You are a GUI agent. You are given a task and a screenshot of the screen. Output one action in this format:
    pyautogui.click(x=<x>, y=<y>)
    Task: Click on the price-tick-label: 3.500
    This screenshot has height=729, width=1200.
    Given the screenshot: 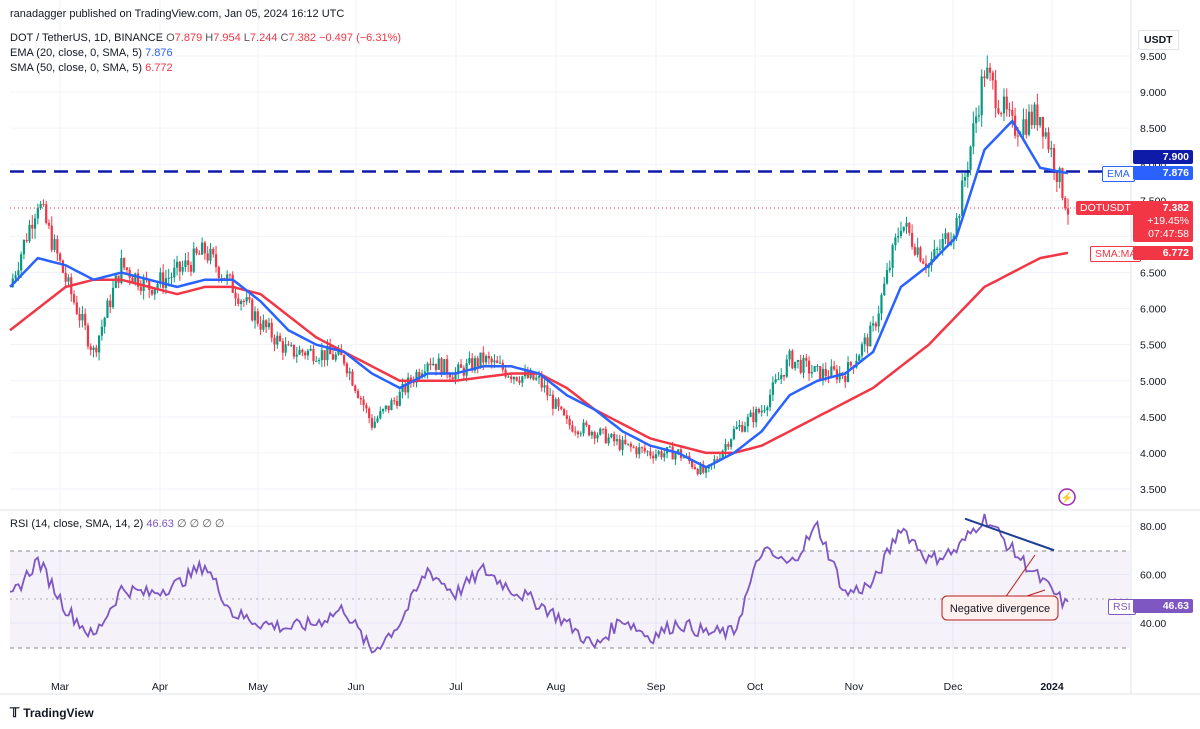 What is the action you would take?
    pyautogui.click(x=1153, y=490)
    